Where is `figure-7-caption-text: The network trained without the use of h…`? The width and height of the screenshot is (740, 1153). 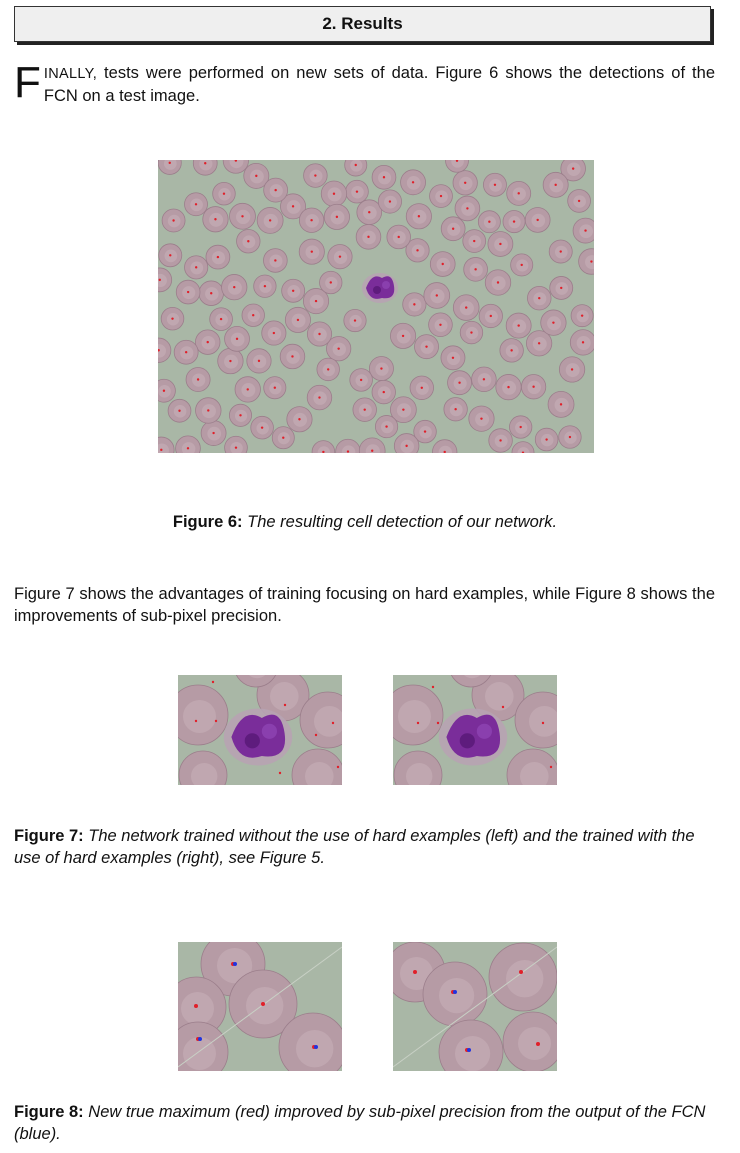 figure-7-caption-text: The network trained without the use of h… is located at coordinates (354, 847).